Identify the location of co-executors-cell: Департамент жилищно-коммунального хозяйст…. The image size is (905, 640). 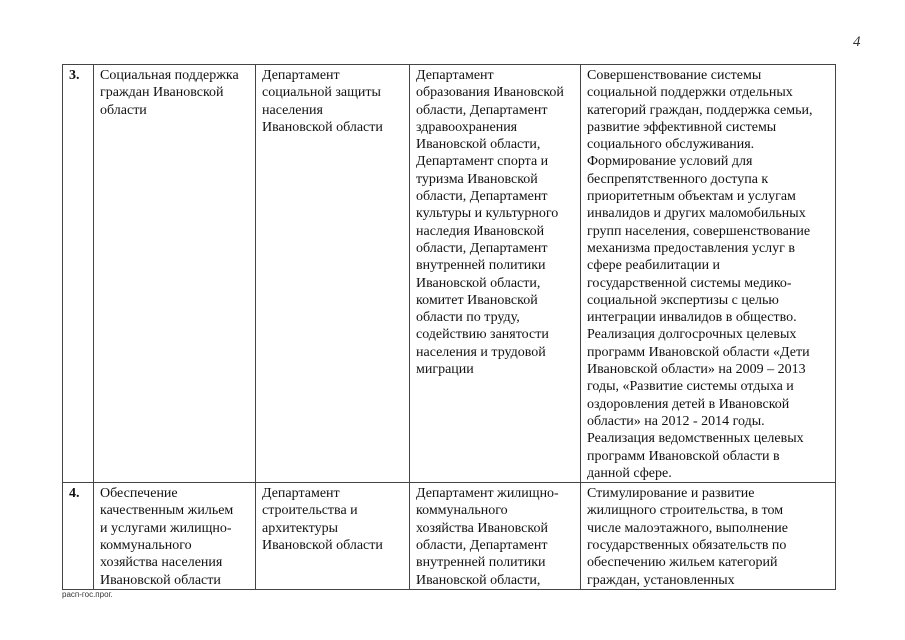
(495, 536).